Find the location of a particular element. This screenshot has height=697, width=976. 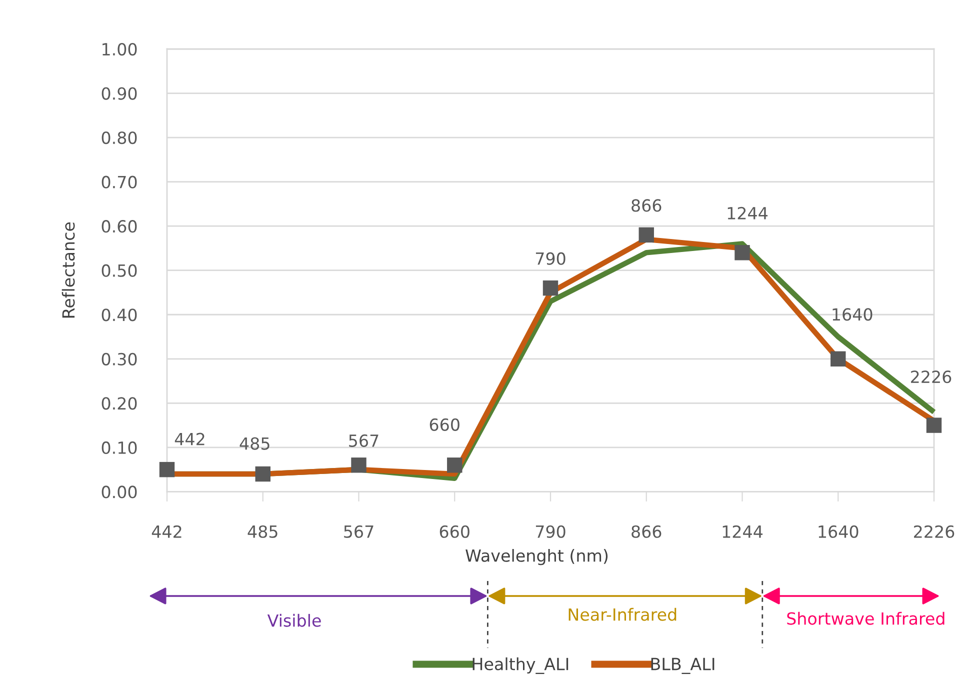

x-tick-label: 790 is located at coordinates (551, 531).